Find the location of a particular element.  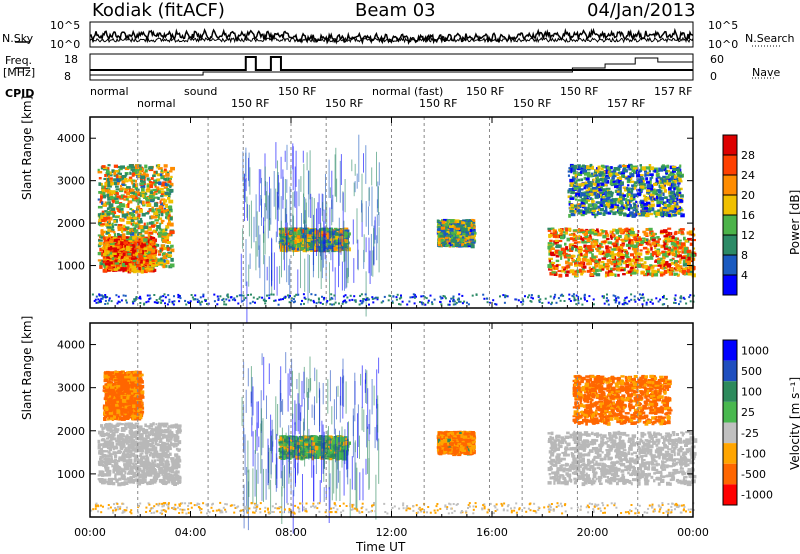

power-ytick-label: 3000 is located at coordinates (71, 181).